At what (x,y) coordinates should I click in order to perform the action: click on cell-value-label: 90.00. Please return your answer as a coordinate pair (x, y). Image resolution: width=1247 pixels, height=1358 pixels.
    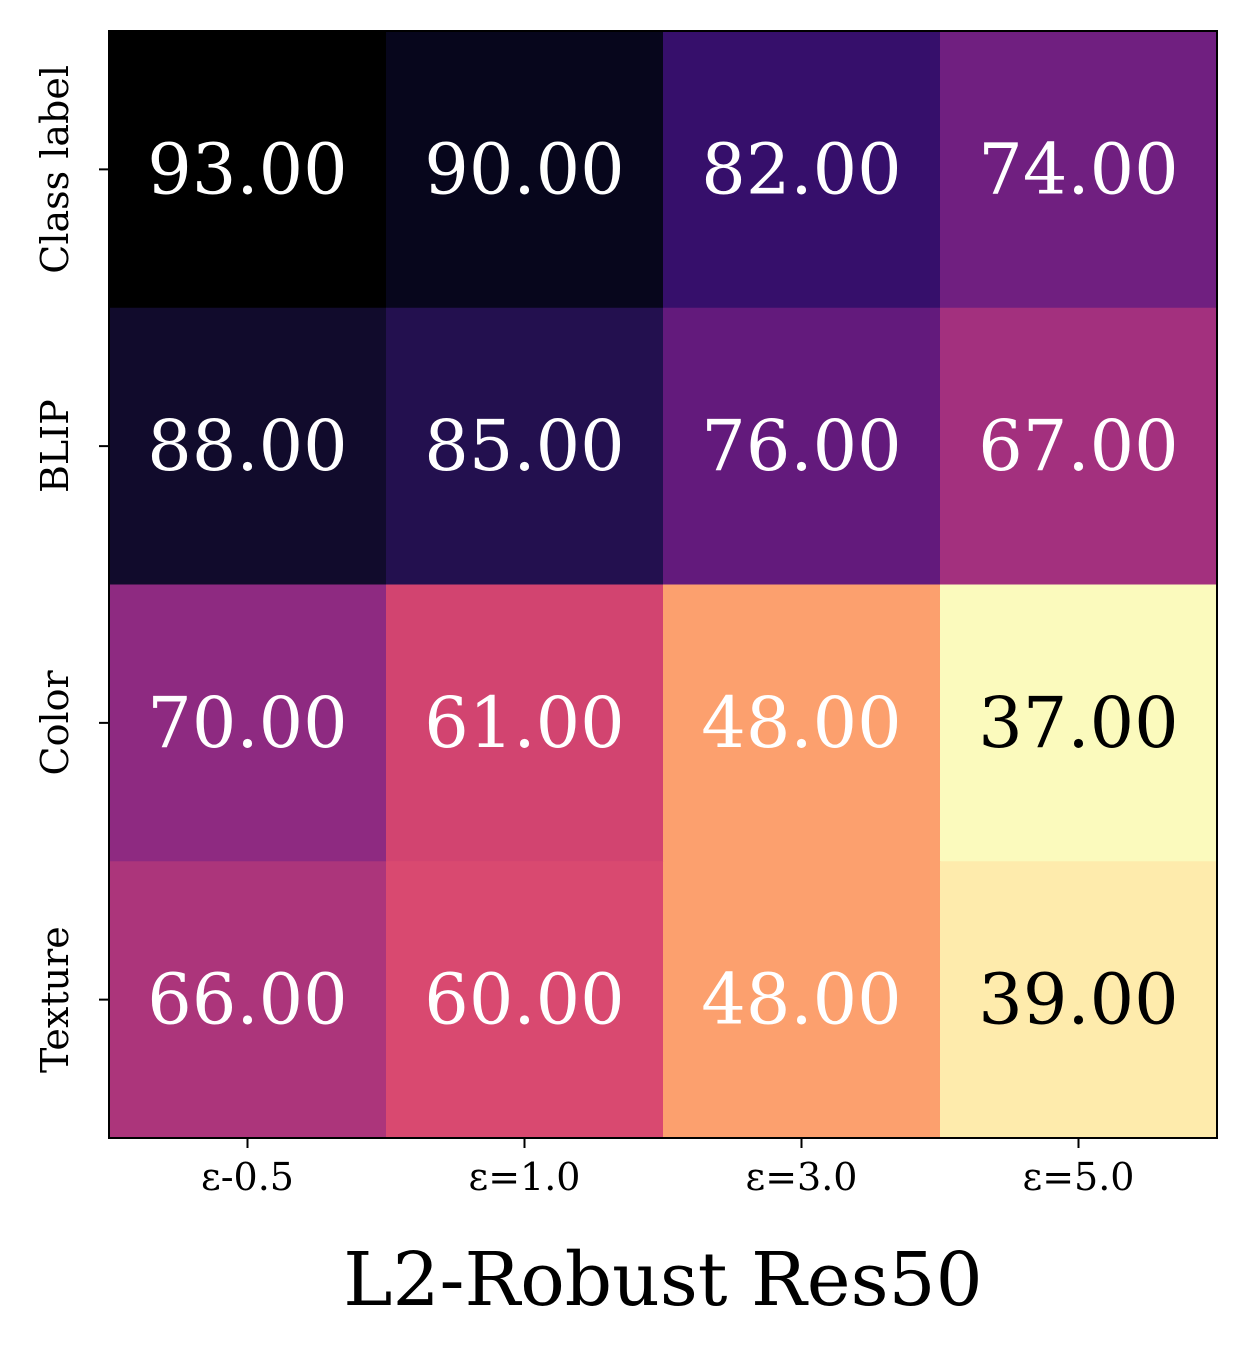
    Looking at the image, I should click on (524, 169).